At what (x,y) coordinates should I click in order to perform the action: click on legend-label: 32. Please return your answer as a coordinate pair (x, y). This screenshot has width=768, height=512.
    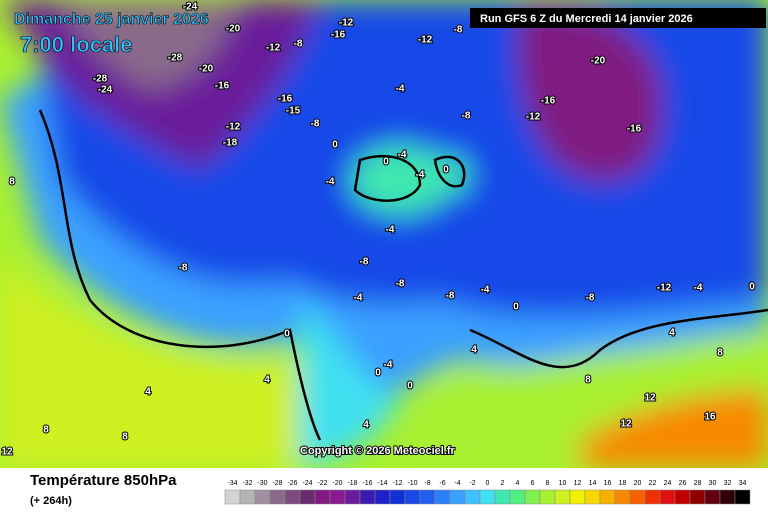
    Looking at the image, I should click on (728, 483).